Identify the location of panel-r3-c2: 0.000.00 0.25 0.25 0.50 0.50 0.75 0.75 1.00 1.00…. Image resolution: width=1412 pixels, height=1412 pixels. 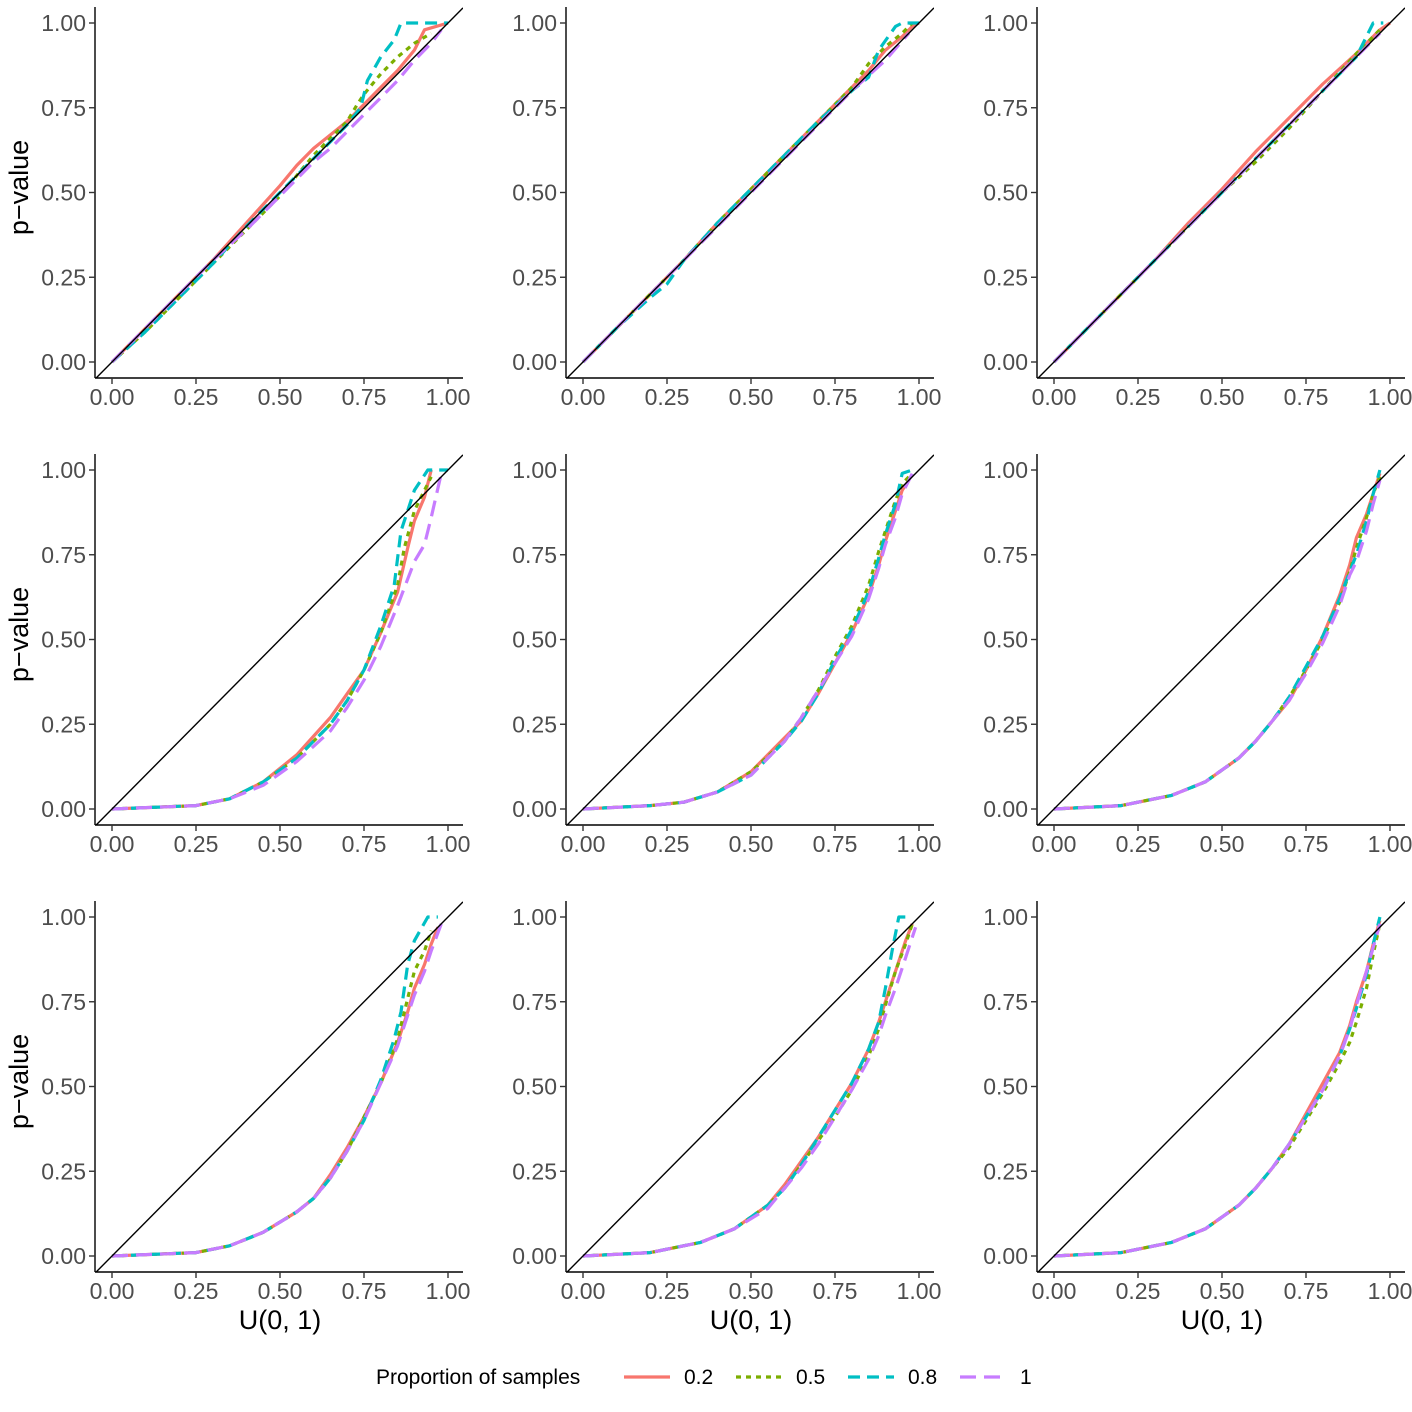
(726, 1118).